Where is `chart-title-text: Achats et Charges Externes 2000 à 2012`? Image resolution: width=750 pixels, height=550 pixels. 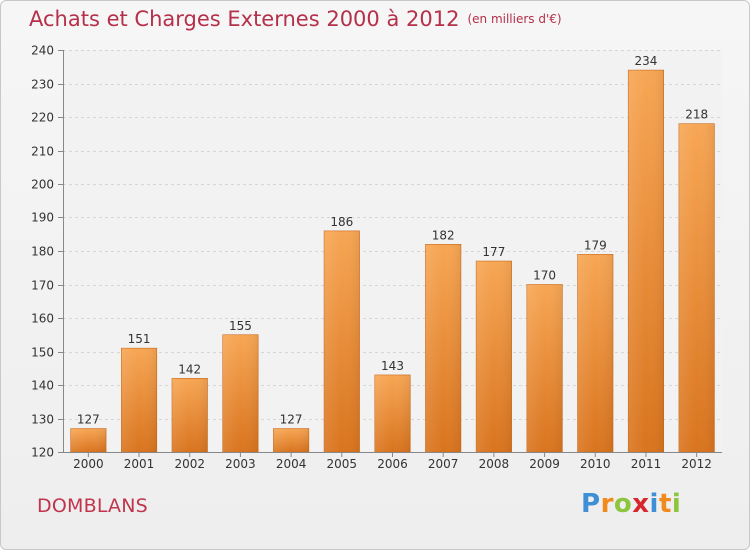 chart-title-text: Achats et Charges Externes 2000 à 2012 is located at coordinates (244, 19).